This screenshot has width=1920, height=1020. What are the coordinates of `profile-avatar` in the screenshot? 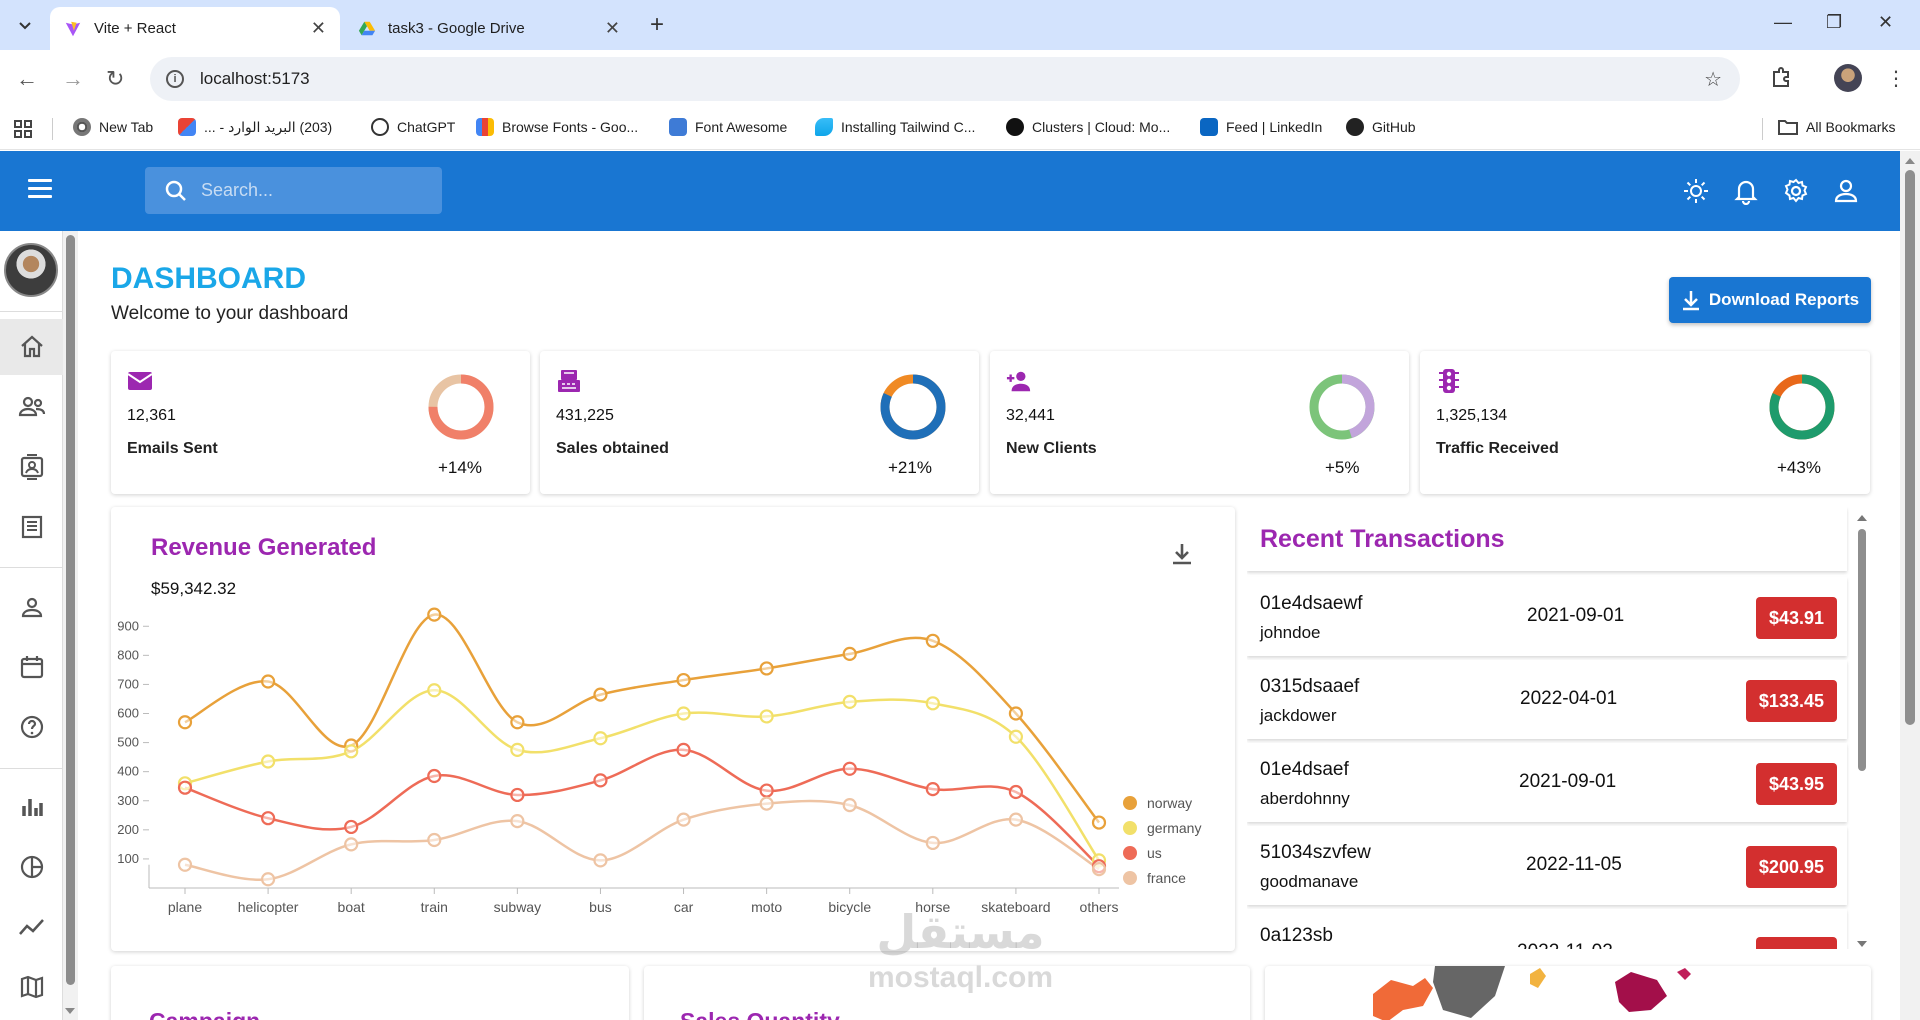 It's located at (1848, 78).